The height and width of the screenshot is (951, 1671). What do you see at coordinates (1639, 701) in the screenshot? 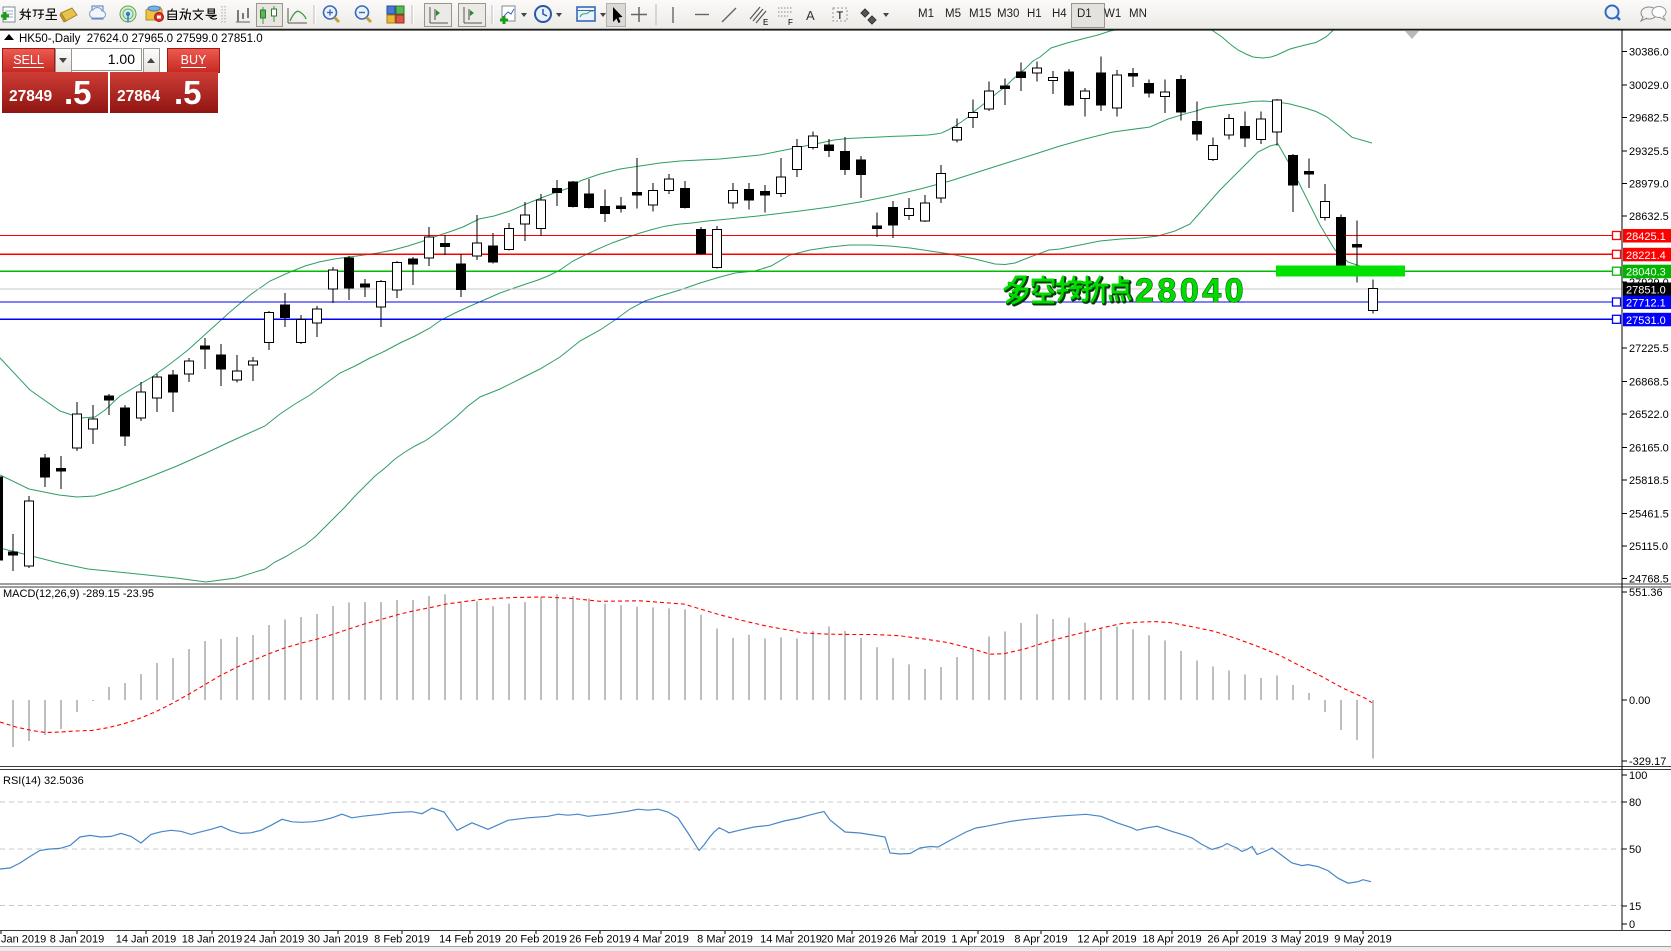
I see `svg-text: 0.00` at bounding box center [1639, 701].